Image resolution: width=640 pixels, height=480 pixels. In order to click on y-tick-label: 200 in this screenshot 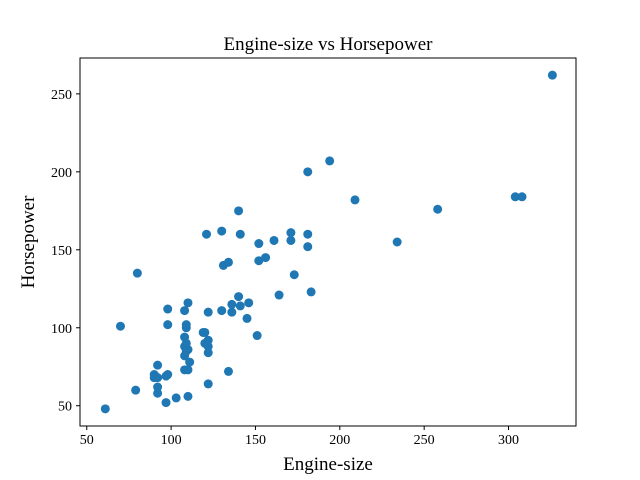, I will do `click(61, 173)`.